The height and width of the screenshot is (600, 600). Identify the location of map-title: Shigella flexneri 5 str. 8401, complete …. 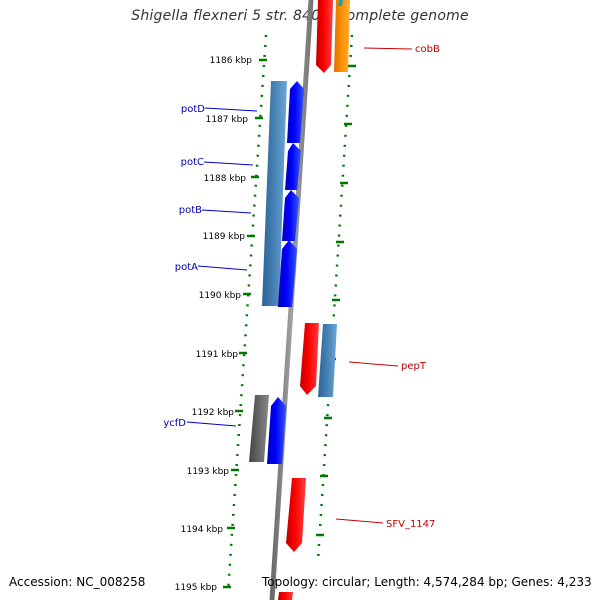
(300, 16).